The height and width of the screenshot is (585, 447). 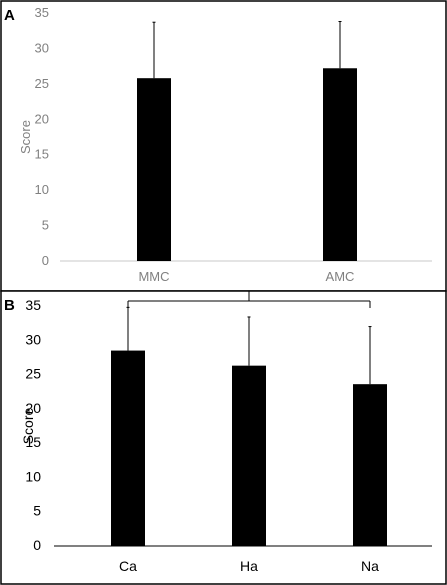 What do you see at coordinates (249, 299) in the screenshot?
I see `bracket-connector` at bounding box center [249, 299].